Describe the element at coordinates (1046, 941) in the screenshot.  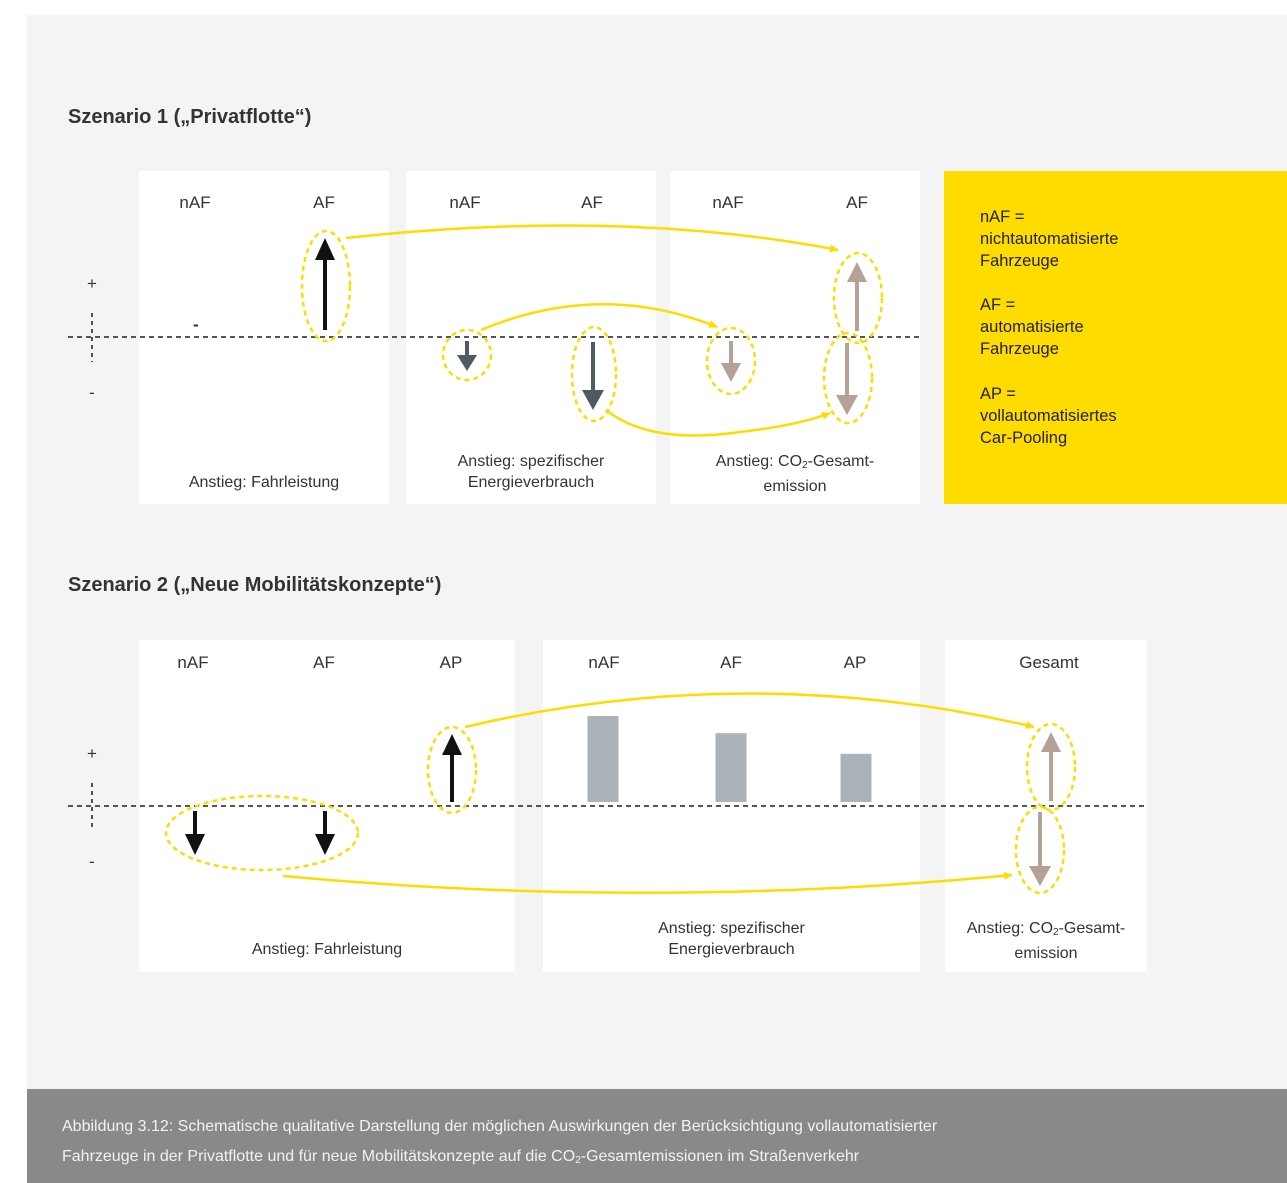
I see `s2-p3-label: Anstieg: CO2-Gesamt- emission` at that location.